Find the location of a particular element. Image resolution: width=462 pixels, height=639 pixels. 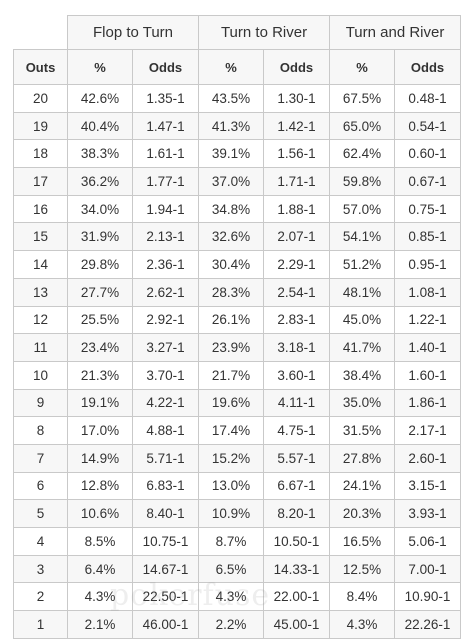

cell-outs: 8 is located at coordinates (41, 431).